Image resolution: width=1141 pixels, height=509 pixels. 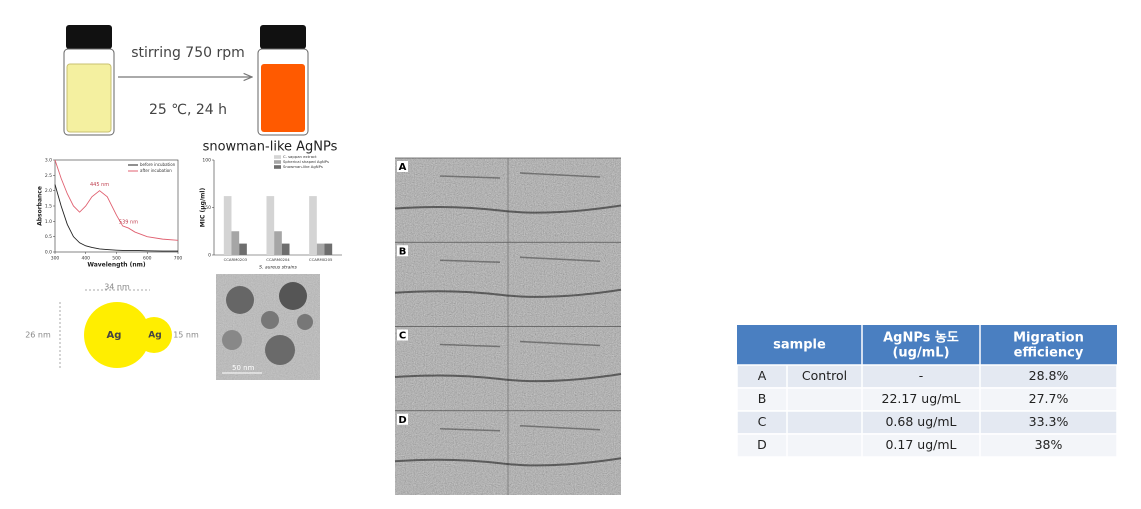 I want to click on particle-diagram, so click(x=115, y=328).